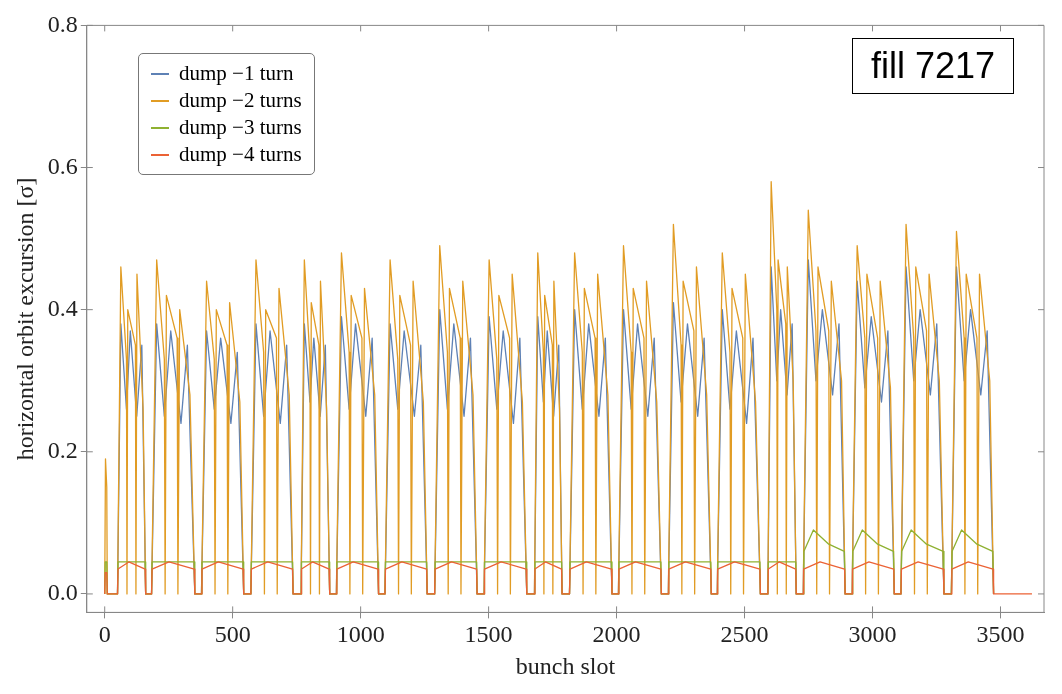 The width and height of the screenshot is (1062, 694). Describe the element at coordinates (360, 634) in the screenshot. I see `x-tick-label: 1000` at that location.